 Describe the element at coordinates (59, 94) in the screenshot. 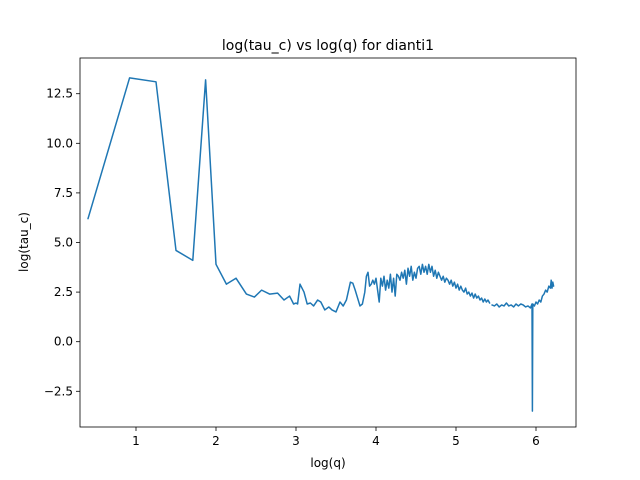

I see `y-tick-label: 12.5` at that location.